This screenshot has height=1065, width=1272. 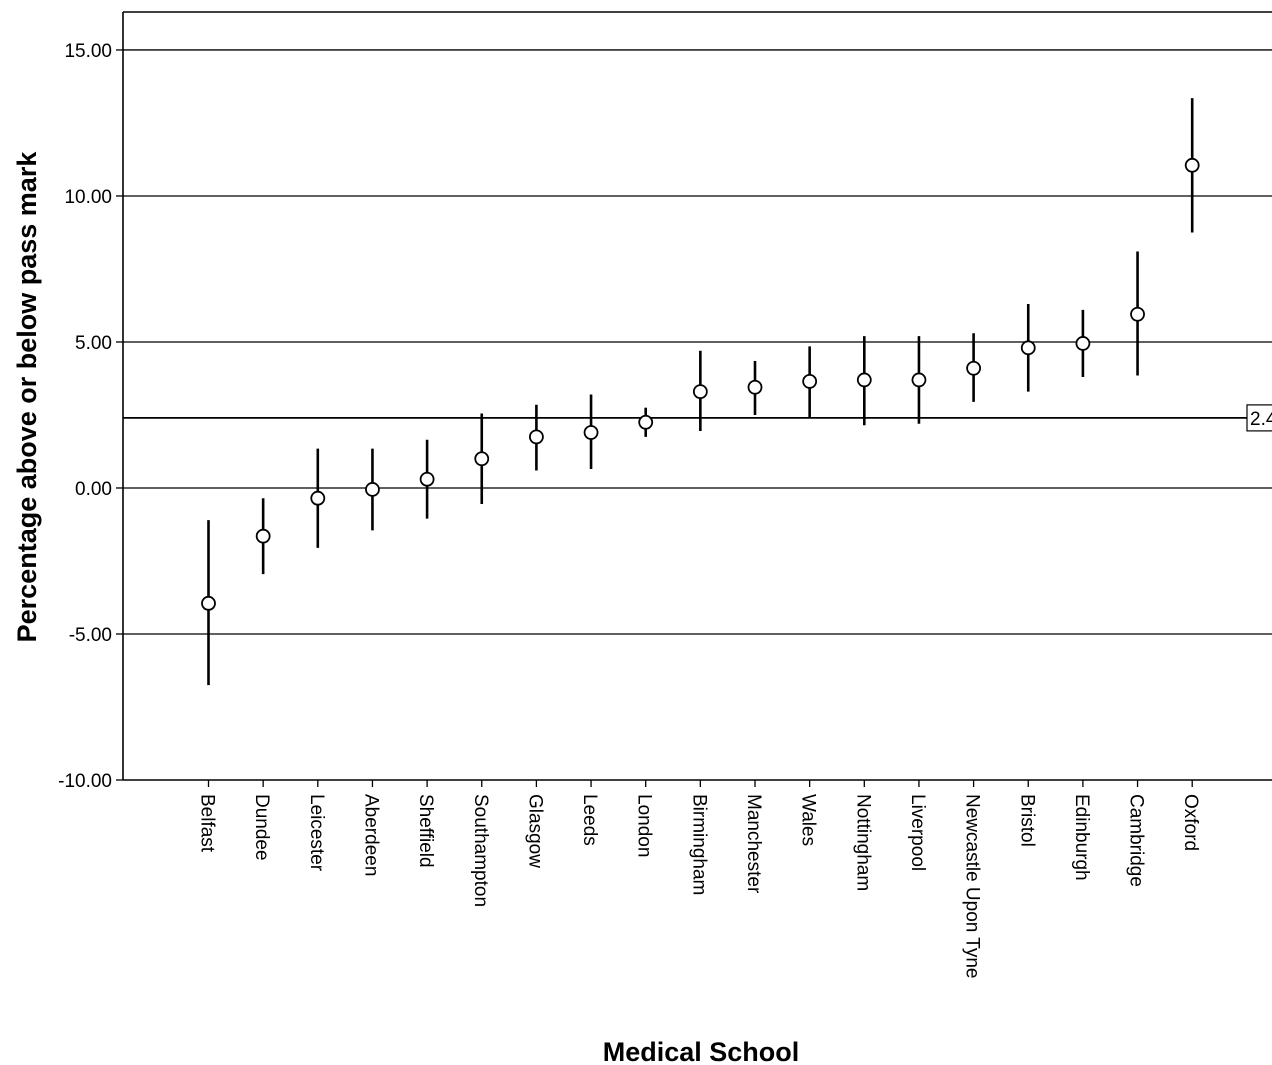 I want to click on x-tick-label: Bristol, so click(x=1026, y=820).